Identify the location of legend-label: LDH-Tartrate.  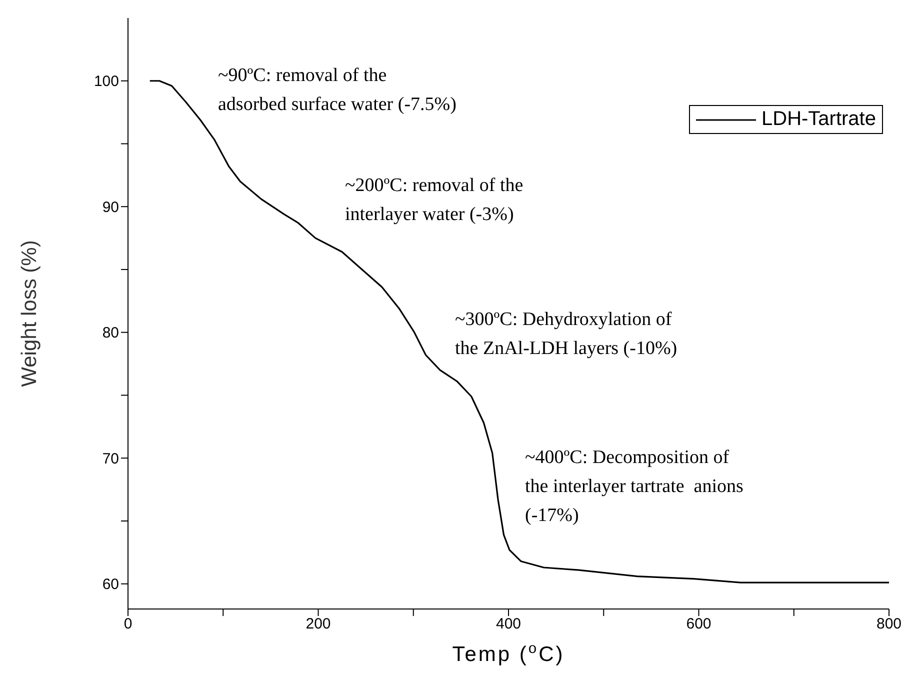
(819, 119).